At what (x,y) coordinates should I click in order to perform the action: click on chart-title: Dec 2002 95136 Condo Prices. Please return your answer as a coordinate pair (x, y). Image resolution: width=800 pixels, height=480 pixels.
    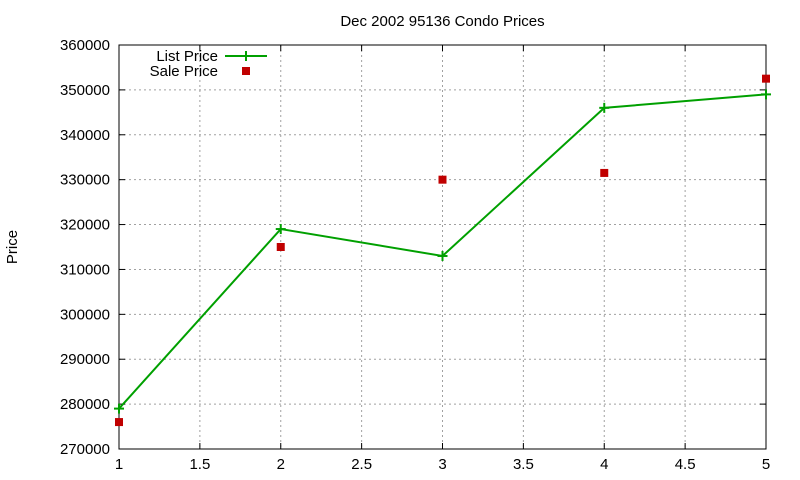
    Looking at the image, I should click on (442, 21).